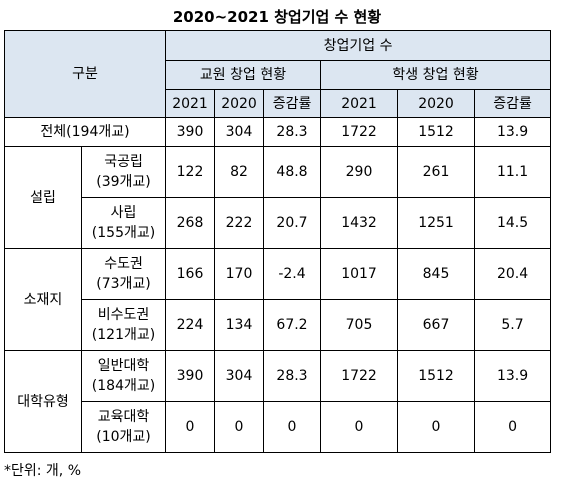 The width and height of the screenshot is (574, 487). What do you see at coordinates (292, 223) in the screenshot?
I see `cell-value: 20.7` at bounding box center [292, 223].